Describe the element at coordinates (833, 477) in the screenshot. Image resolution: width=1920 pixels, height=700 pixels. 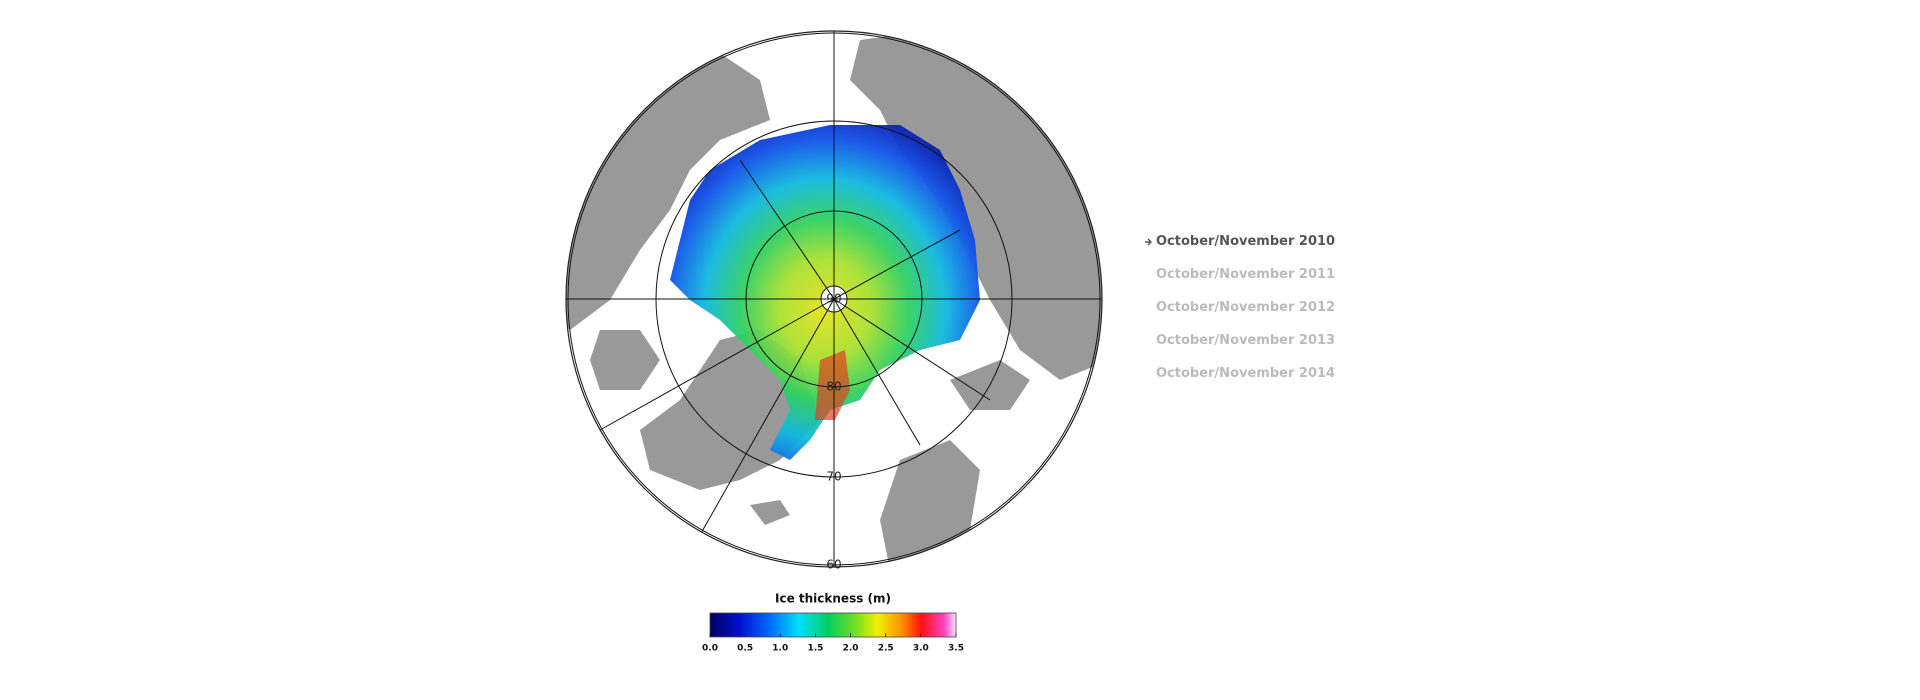
I see `latitude-label: 70` at that location.